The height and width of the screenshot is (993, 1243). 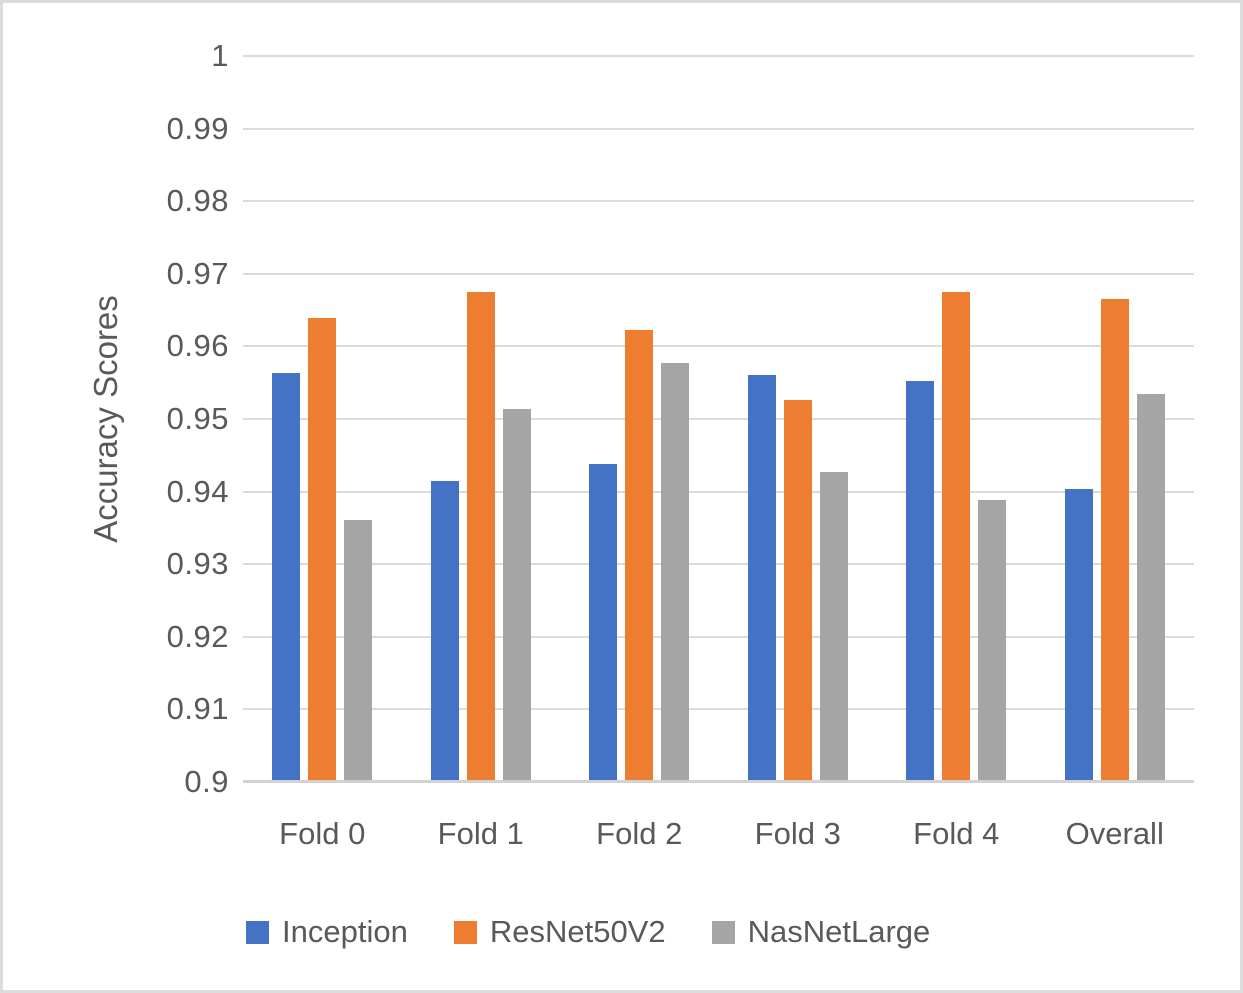 What do you see at coordinates (322, 833) in the screenshot?
I see `category-label: Fold 0` at bounding box center [322, 833].